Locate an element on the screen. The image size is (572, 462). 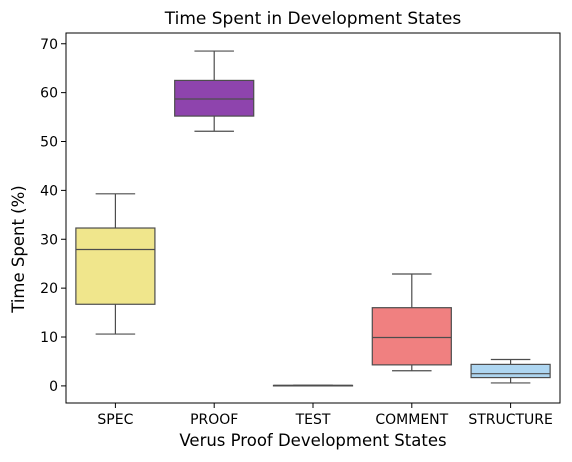
x-tick-label: STRUCTURE is located at coordinates (510, 420).